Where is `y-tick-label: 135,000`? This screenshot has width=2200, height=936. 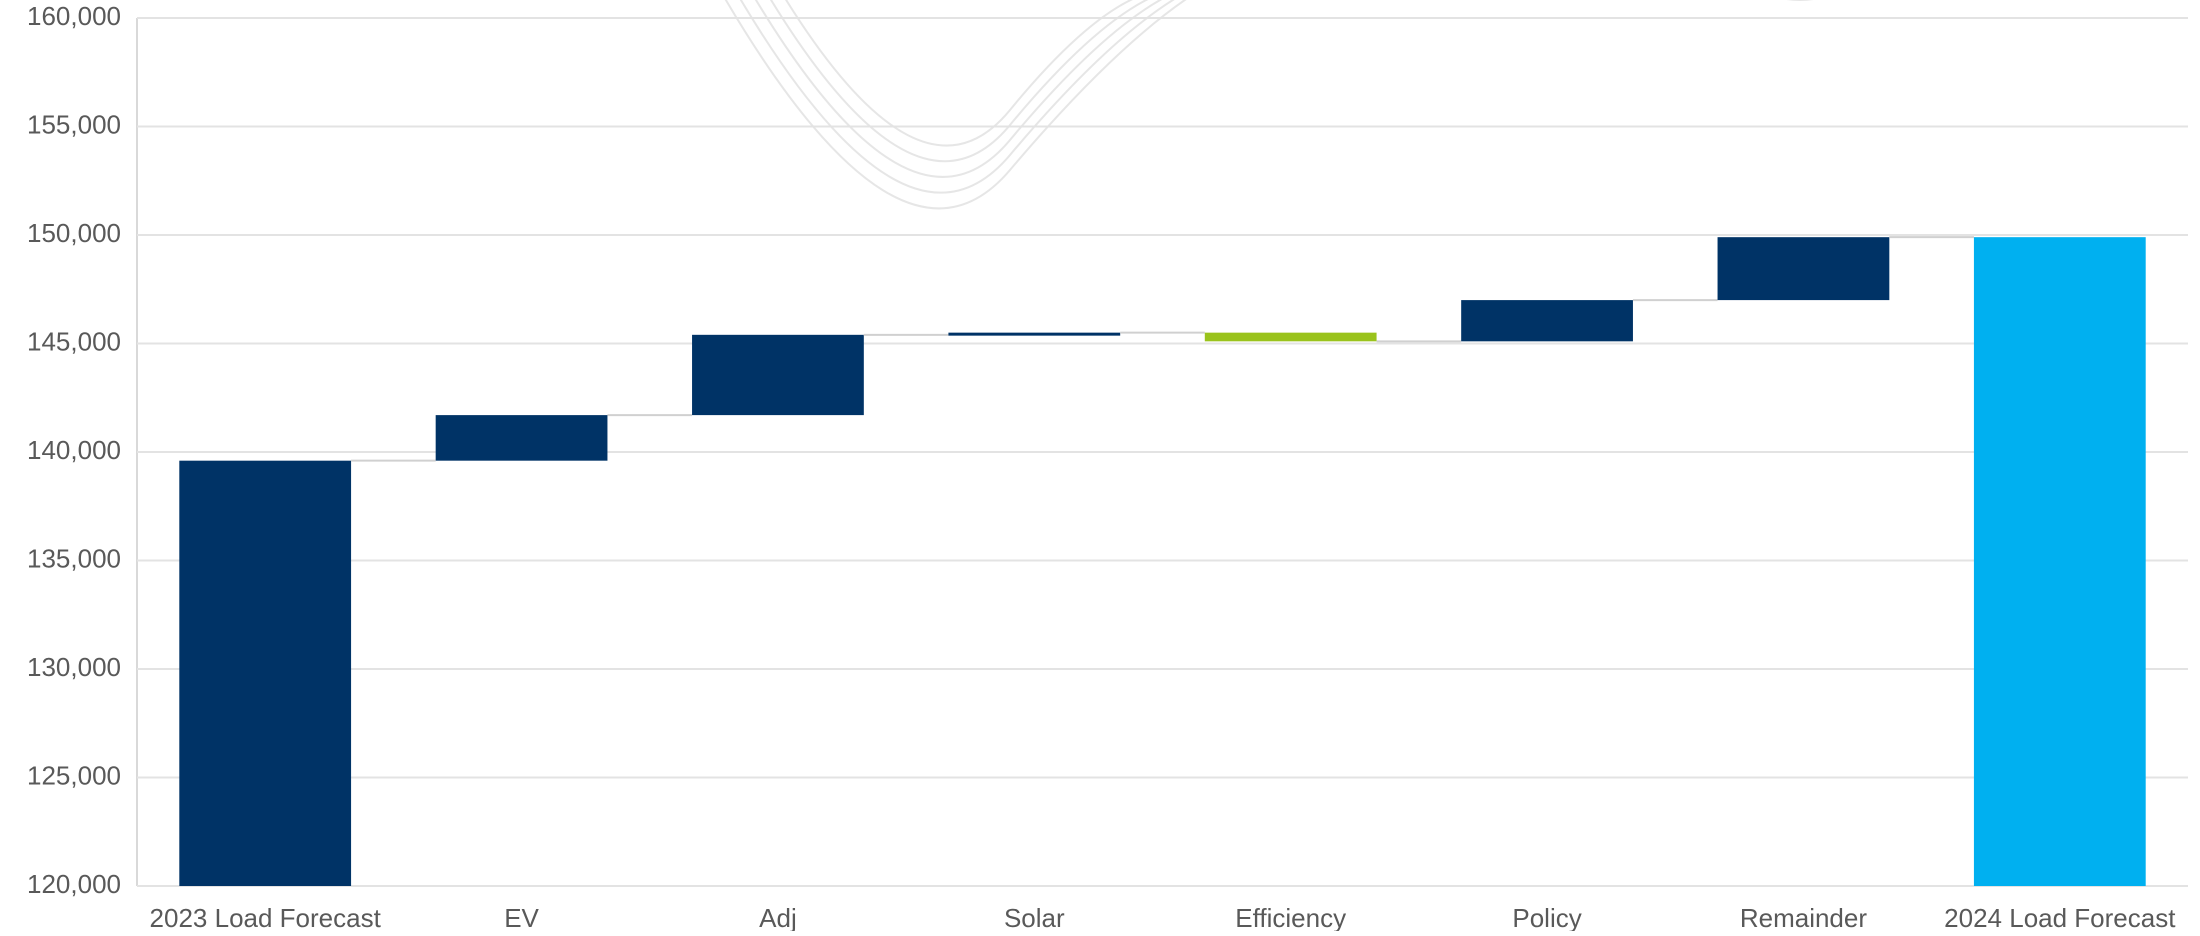 y-tick-label: 135,000 is located at coordinates (74, 558).